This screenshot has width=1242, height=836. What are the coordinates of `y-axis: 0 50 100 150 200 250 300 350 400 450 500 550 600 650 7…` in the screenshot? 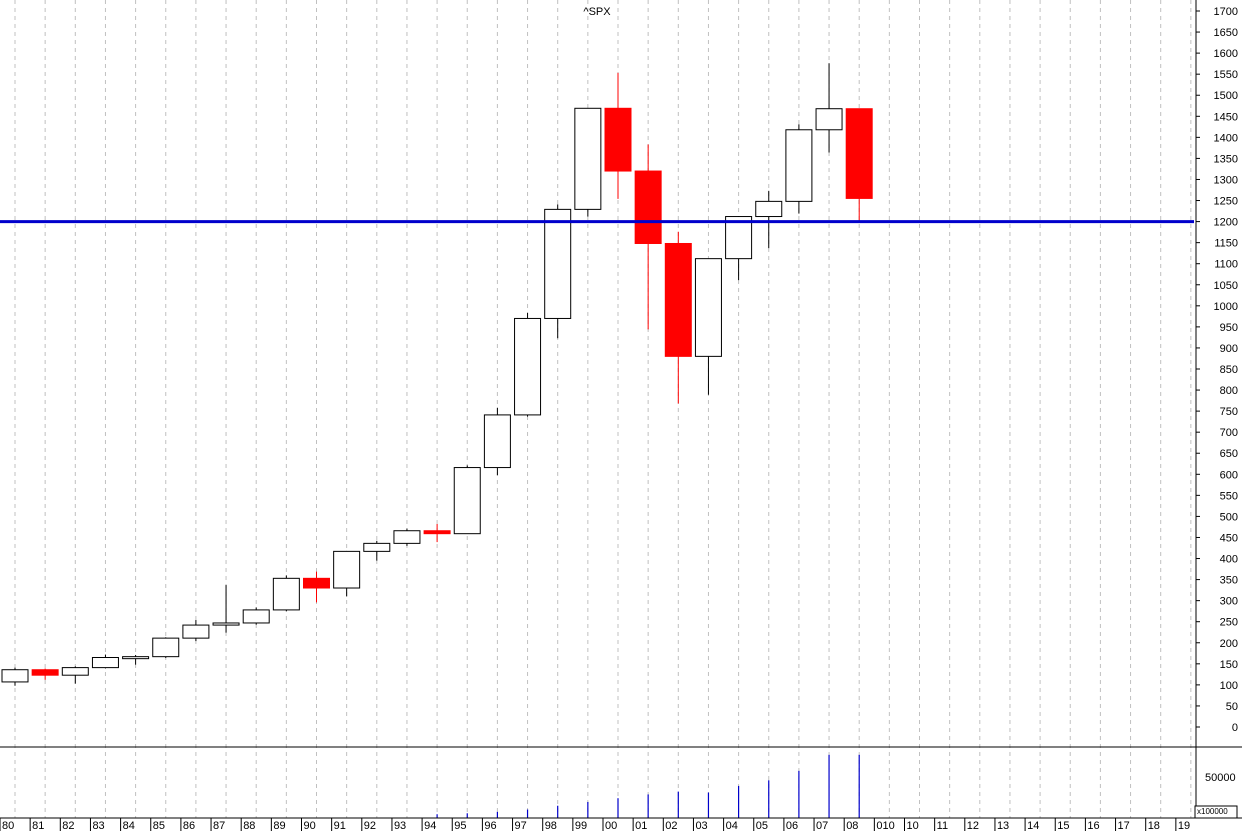 It's located at (1217, 370).